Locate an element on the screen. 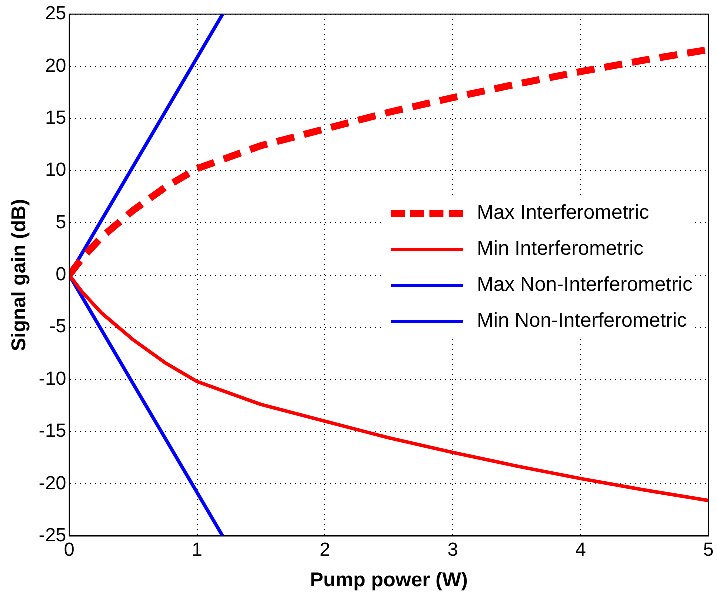 Image resolution: width=717 pixels, height=601 pixels. y-tick-label: 0 is located at coordinates (61, 275).